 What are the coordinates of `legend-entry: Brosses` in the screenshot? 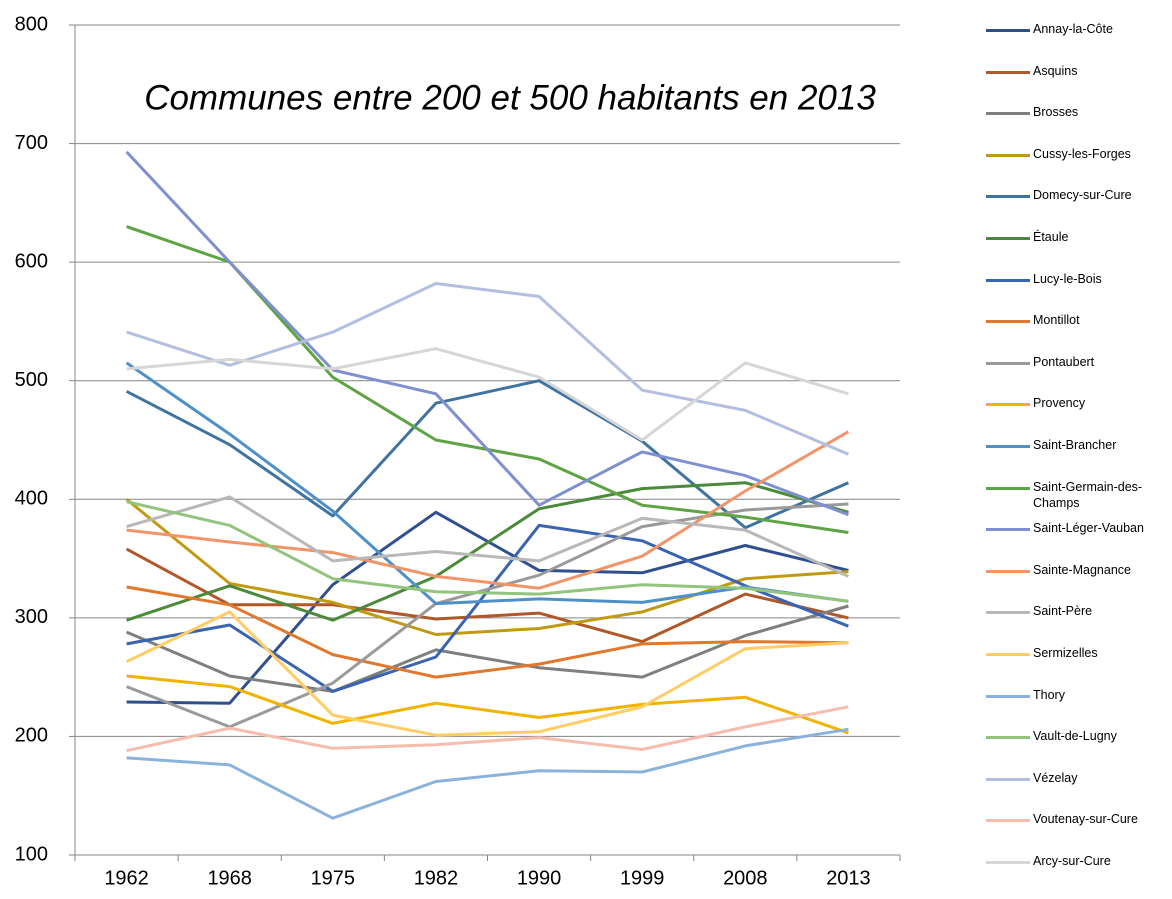 It's located at (1079, 112).